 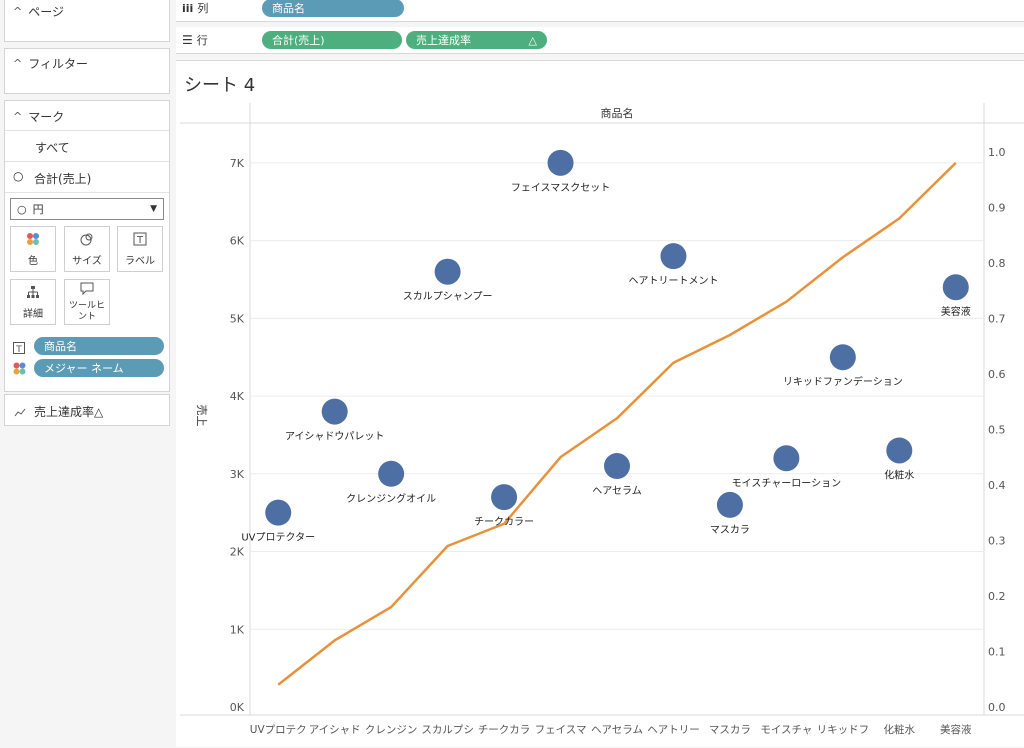 I want to click on rows-pill-sales-text: 合計(売上), so click(x=298, y=40).